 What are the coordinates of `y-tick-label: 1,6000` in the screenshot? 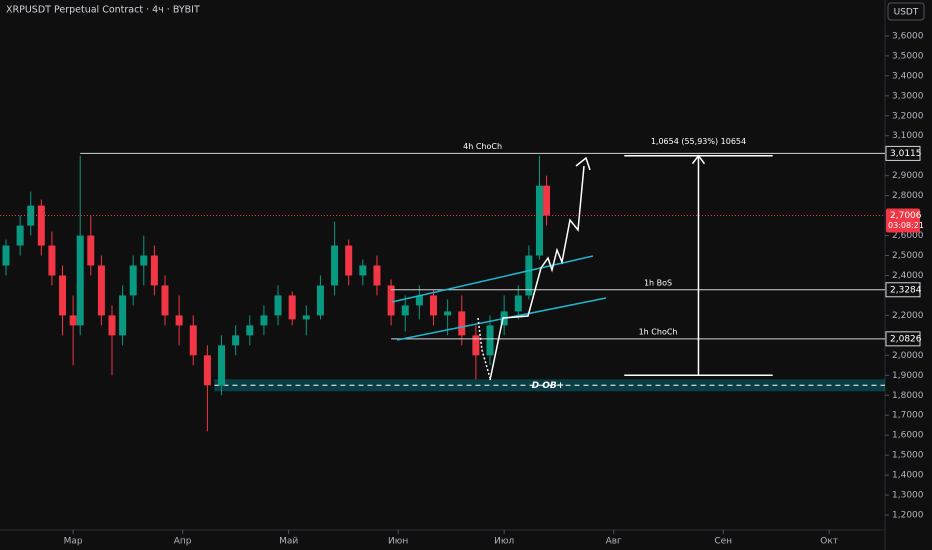 It's located at (908, 436).